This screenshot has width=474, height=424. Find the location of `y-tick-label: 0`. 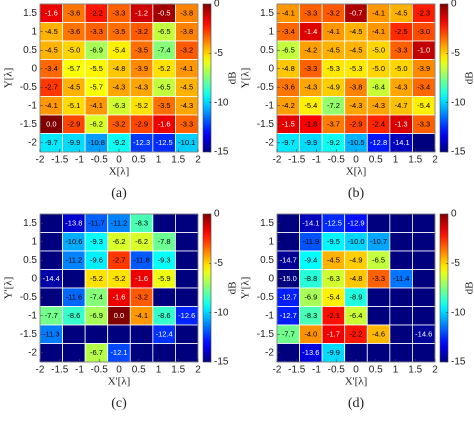

y-tick-label: 0 is located at coordinates (34, 68).